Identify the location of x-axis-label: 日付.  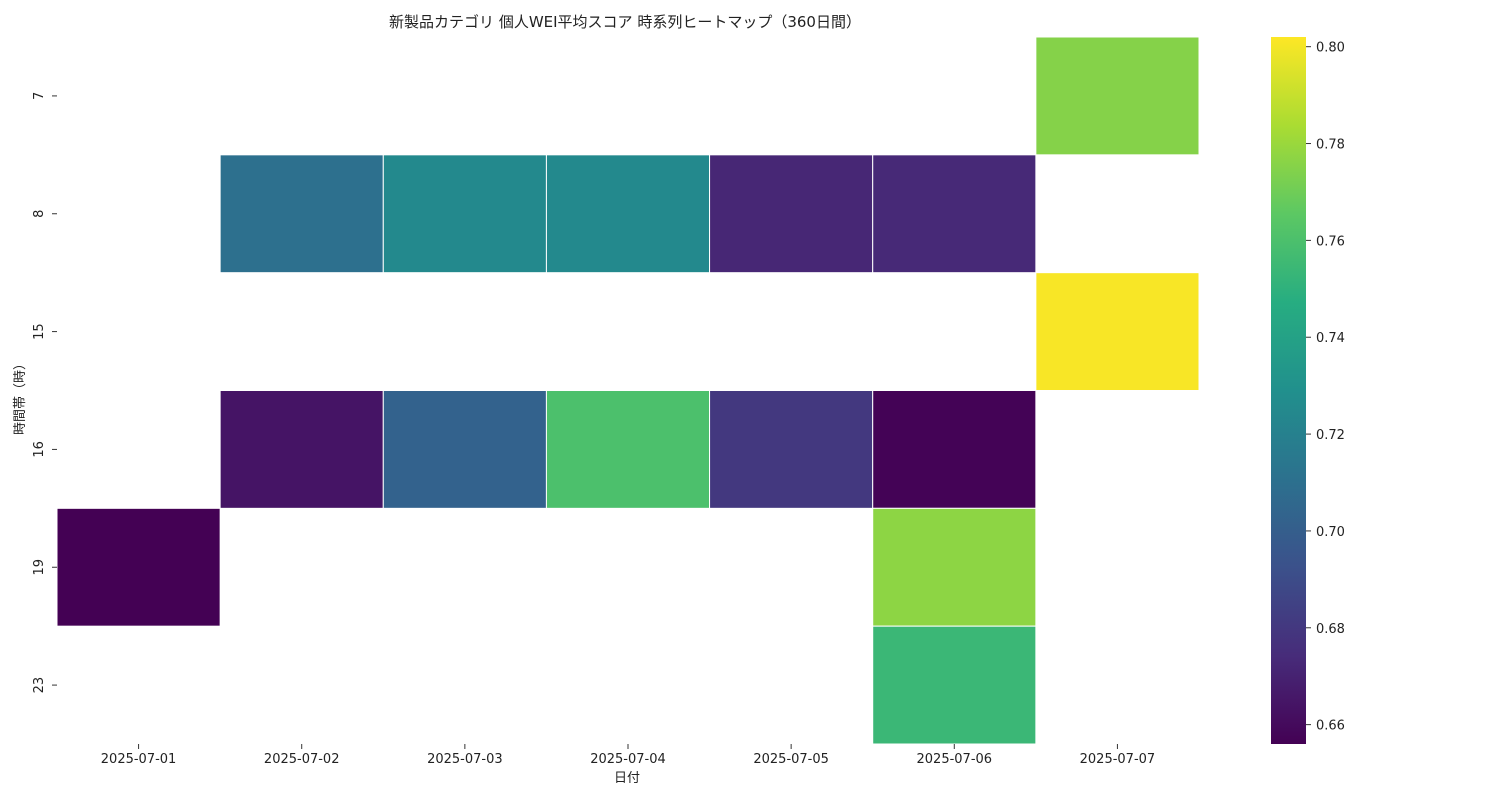
(627, 778).